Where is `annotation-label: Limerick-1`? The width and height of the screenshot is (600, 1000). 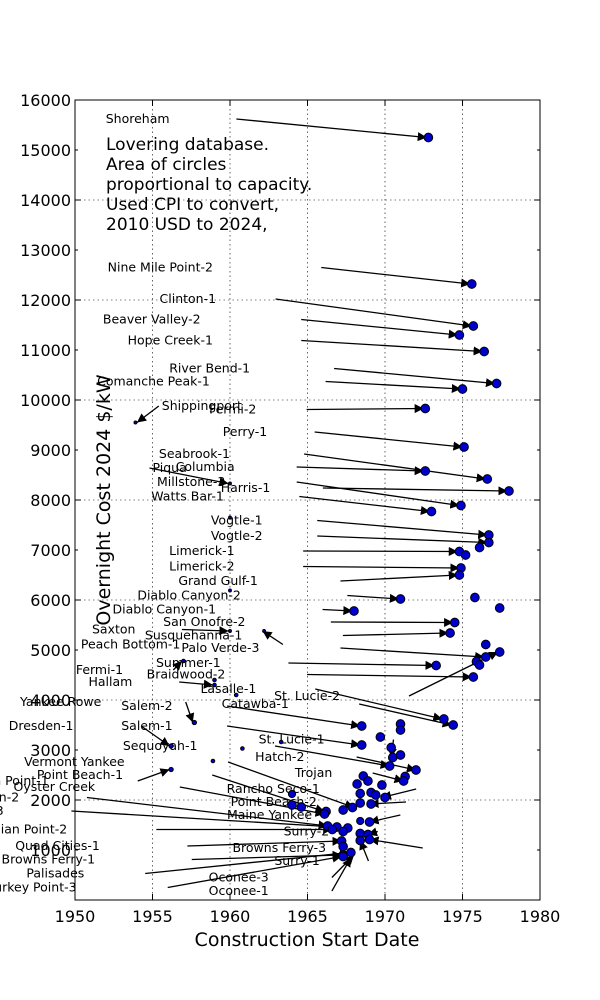 annotation-label: Limerick-1 is located at coordinates (202, 550).